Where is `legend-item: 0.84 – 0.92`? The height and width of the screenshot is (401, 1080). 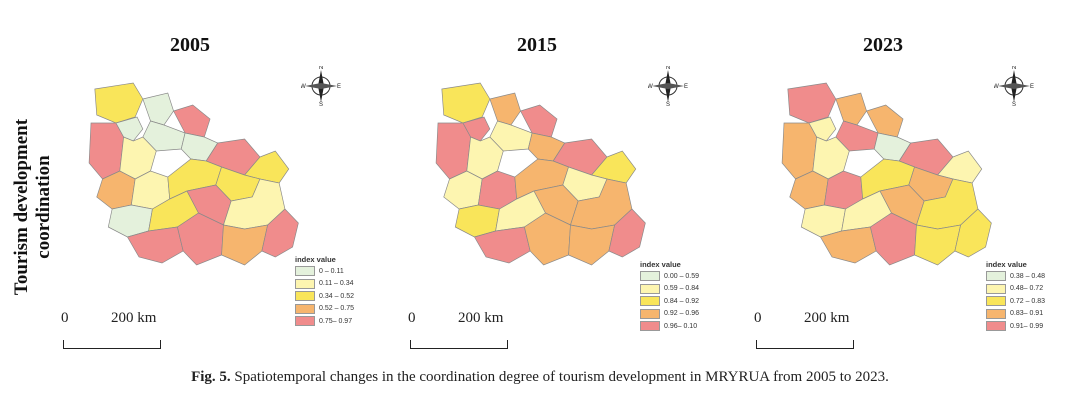
legend-item: 0.84 – 0.92 is located at coordinates (669, 301).